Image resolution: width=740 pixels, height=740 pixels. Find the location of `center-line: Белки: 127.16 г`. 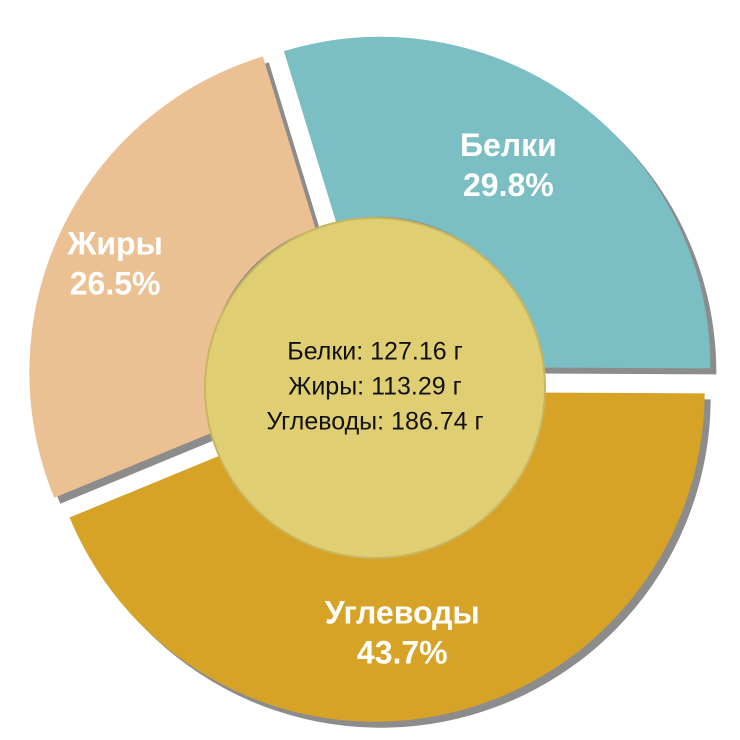

center-line: Белки: 127.16 г is located at coordinates (374, 352).